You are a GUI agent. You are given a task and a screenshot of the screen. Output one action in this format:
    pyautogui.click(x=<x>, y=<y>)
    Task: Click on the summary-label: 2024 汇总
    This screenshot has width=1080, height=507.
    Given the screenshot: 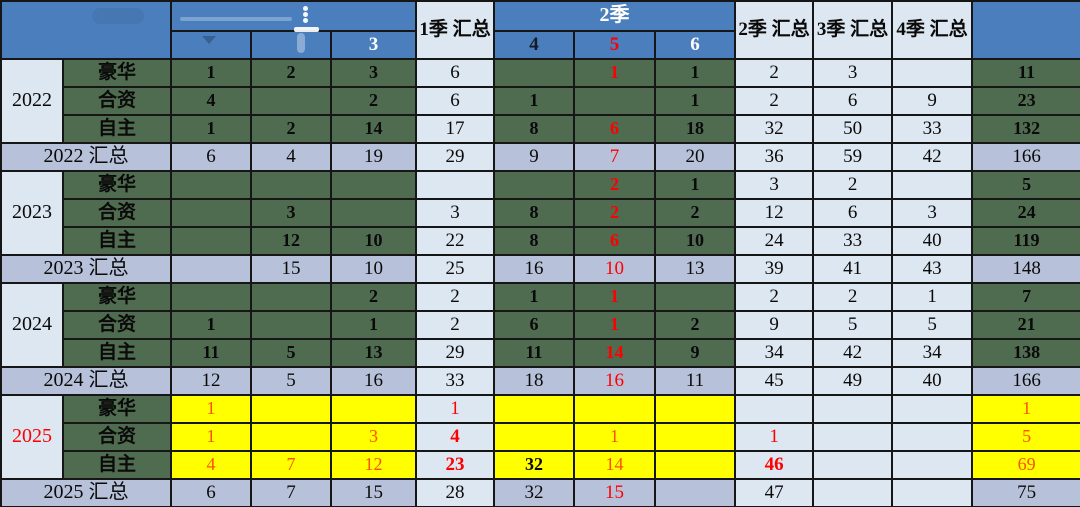 What is the action you would take?
    pyautogui.click(x=86, y=381)
    